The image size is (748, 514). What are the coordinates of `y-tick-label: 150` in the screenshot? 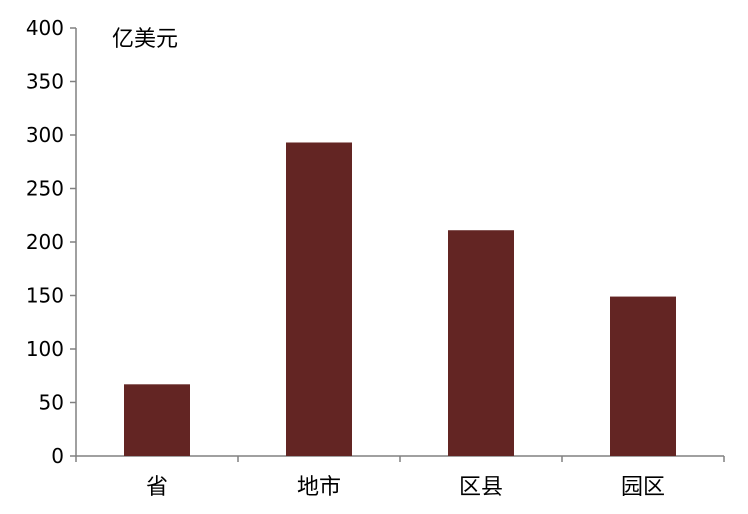 It's located at (45, 296).